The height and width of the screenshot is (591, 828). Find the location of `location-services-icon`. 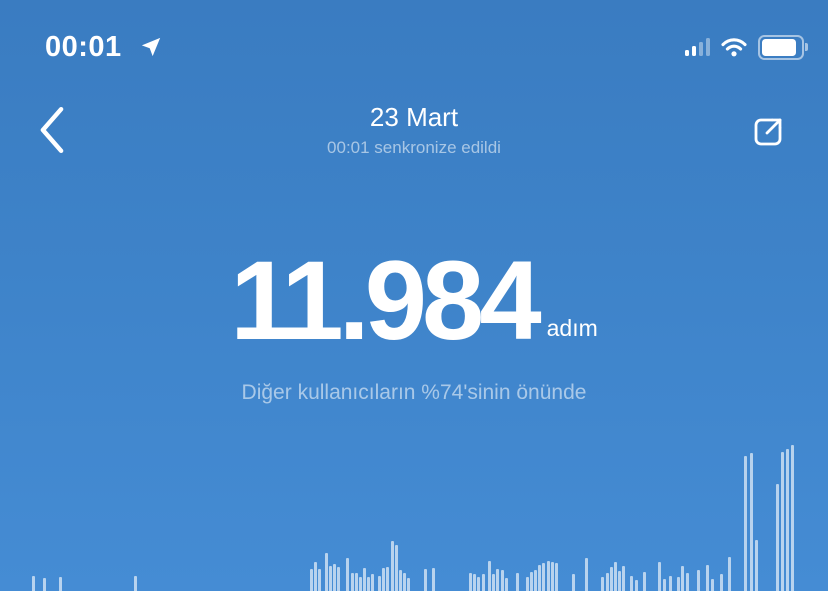

location-services-icon is located at coordinates (151, 47).